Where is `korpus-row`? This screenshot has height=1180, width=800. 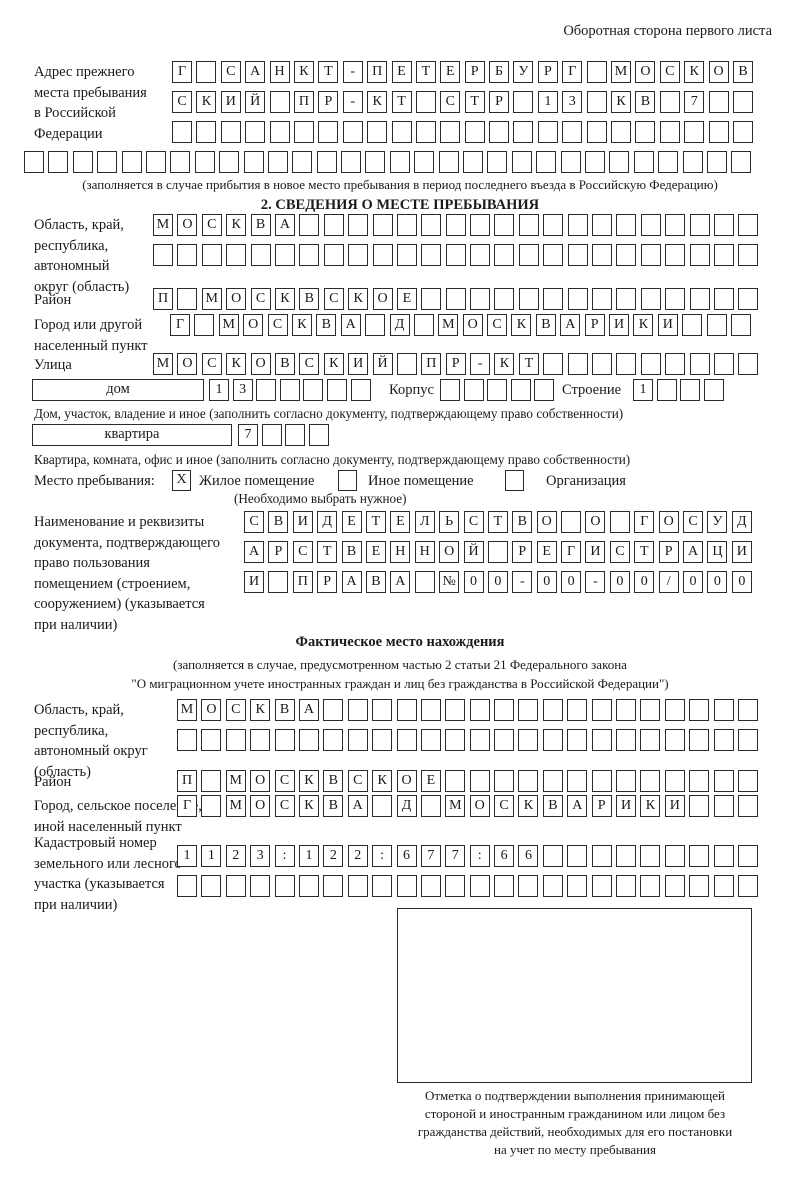 korpus-row is located at coordinates (497, 390).